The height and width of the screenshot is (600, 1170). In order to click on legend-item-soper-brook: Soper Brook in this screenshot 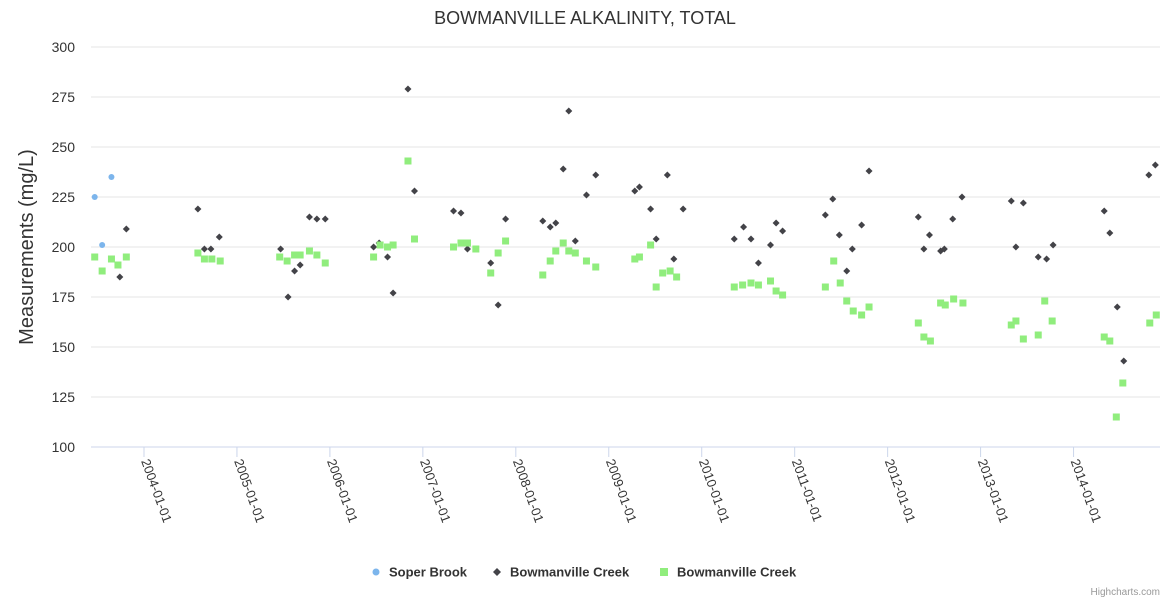, I will do `click(420, 572)`.